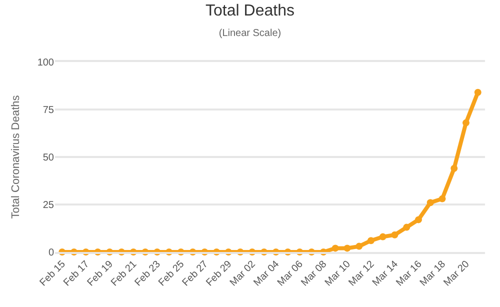 The image size is (500, 307). What do you see at coordinates (48, 158) in the screenshot?
I see `y-tick-label: 50` at bounding box center [48, 158].